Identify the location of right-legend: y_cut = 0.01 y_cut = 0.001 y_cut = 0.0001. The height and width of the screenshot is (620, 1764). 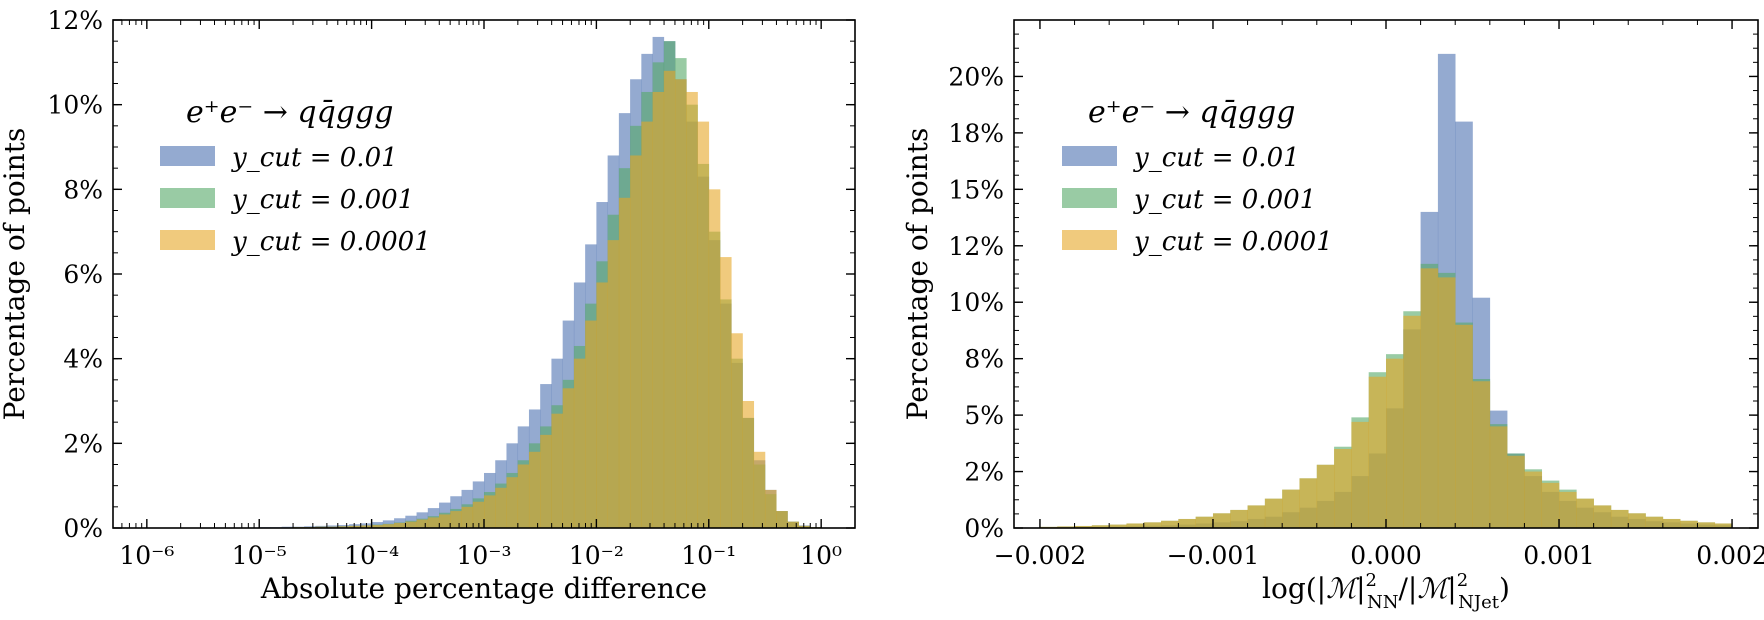
(1197, 200).